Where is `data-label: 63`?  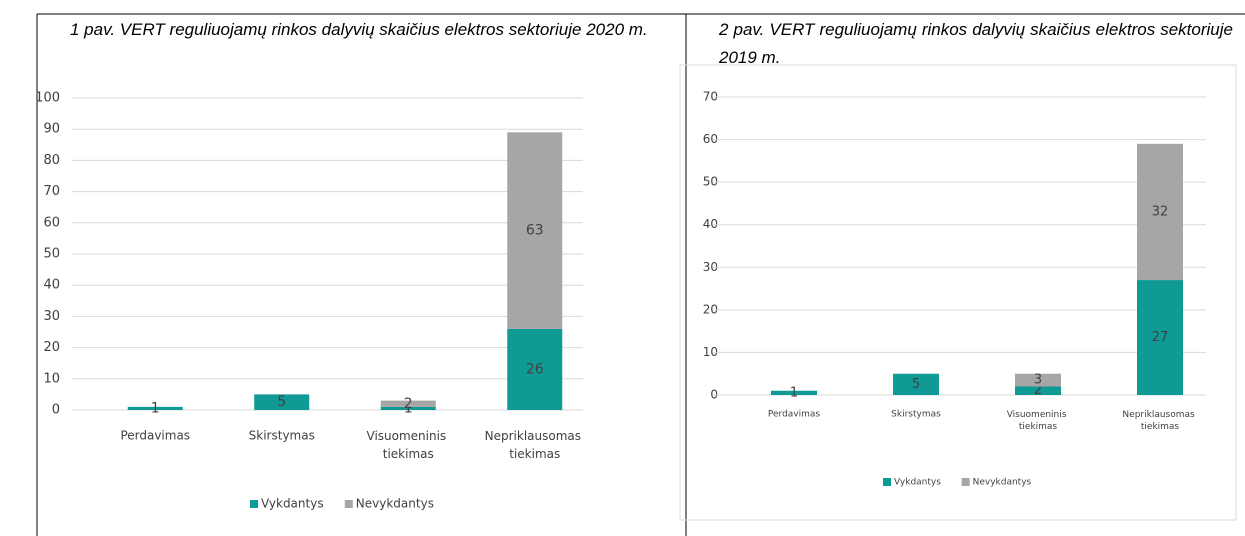
data-label: 63 is located at coordinates (535, 231).